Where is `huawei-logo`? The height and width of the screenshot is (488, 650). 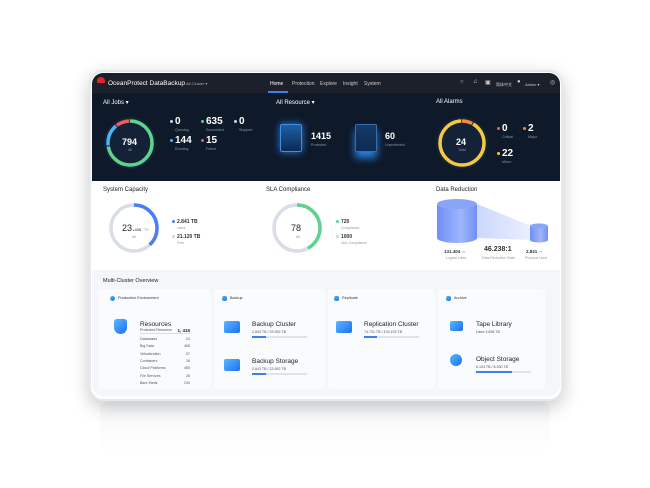 huawei-logo is located at coordinates (101, 80).